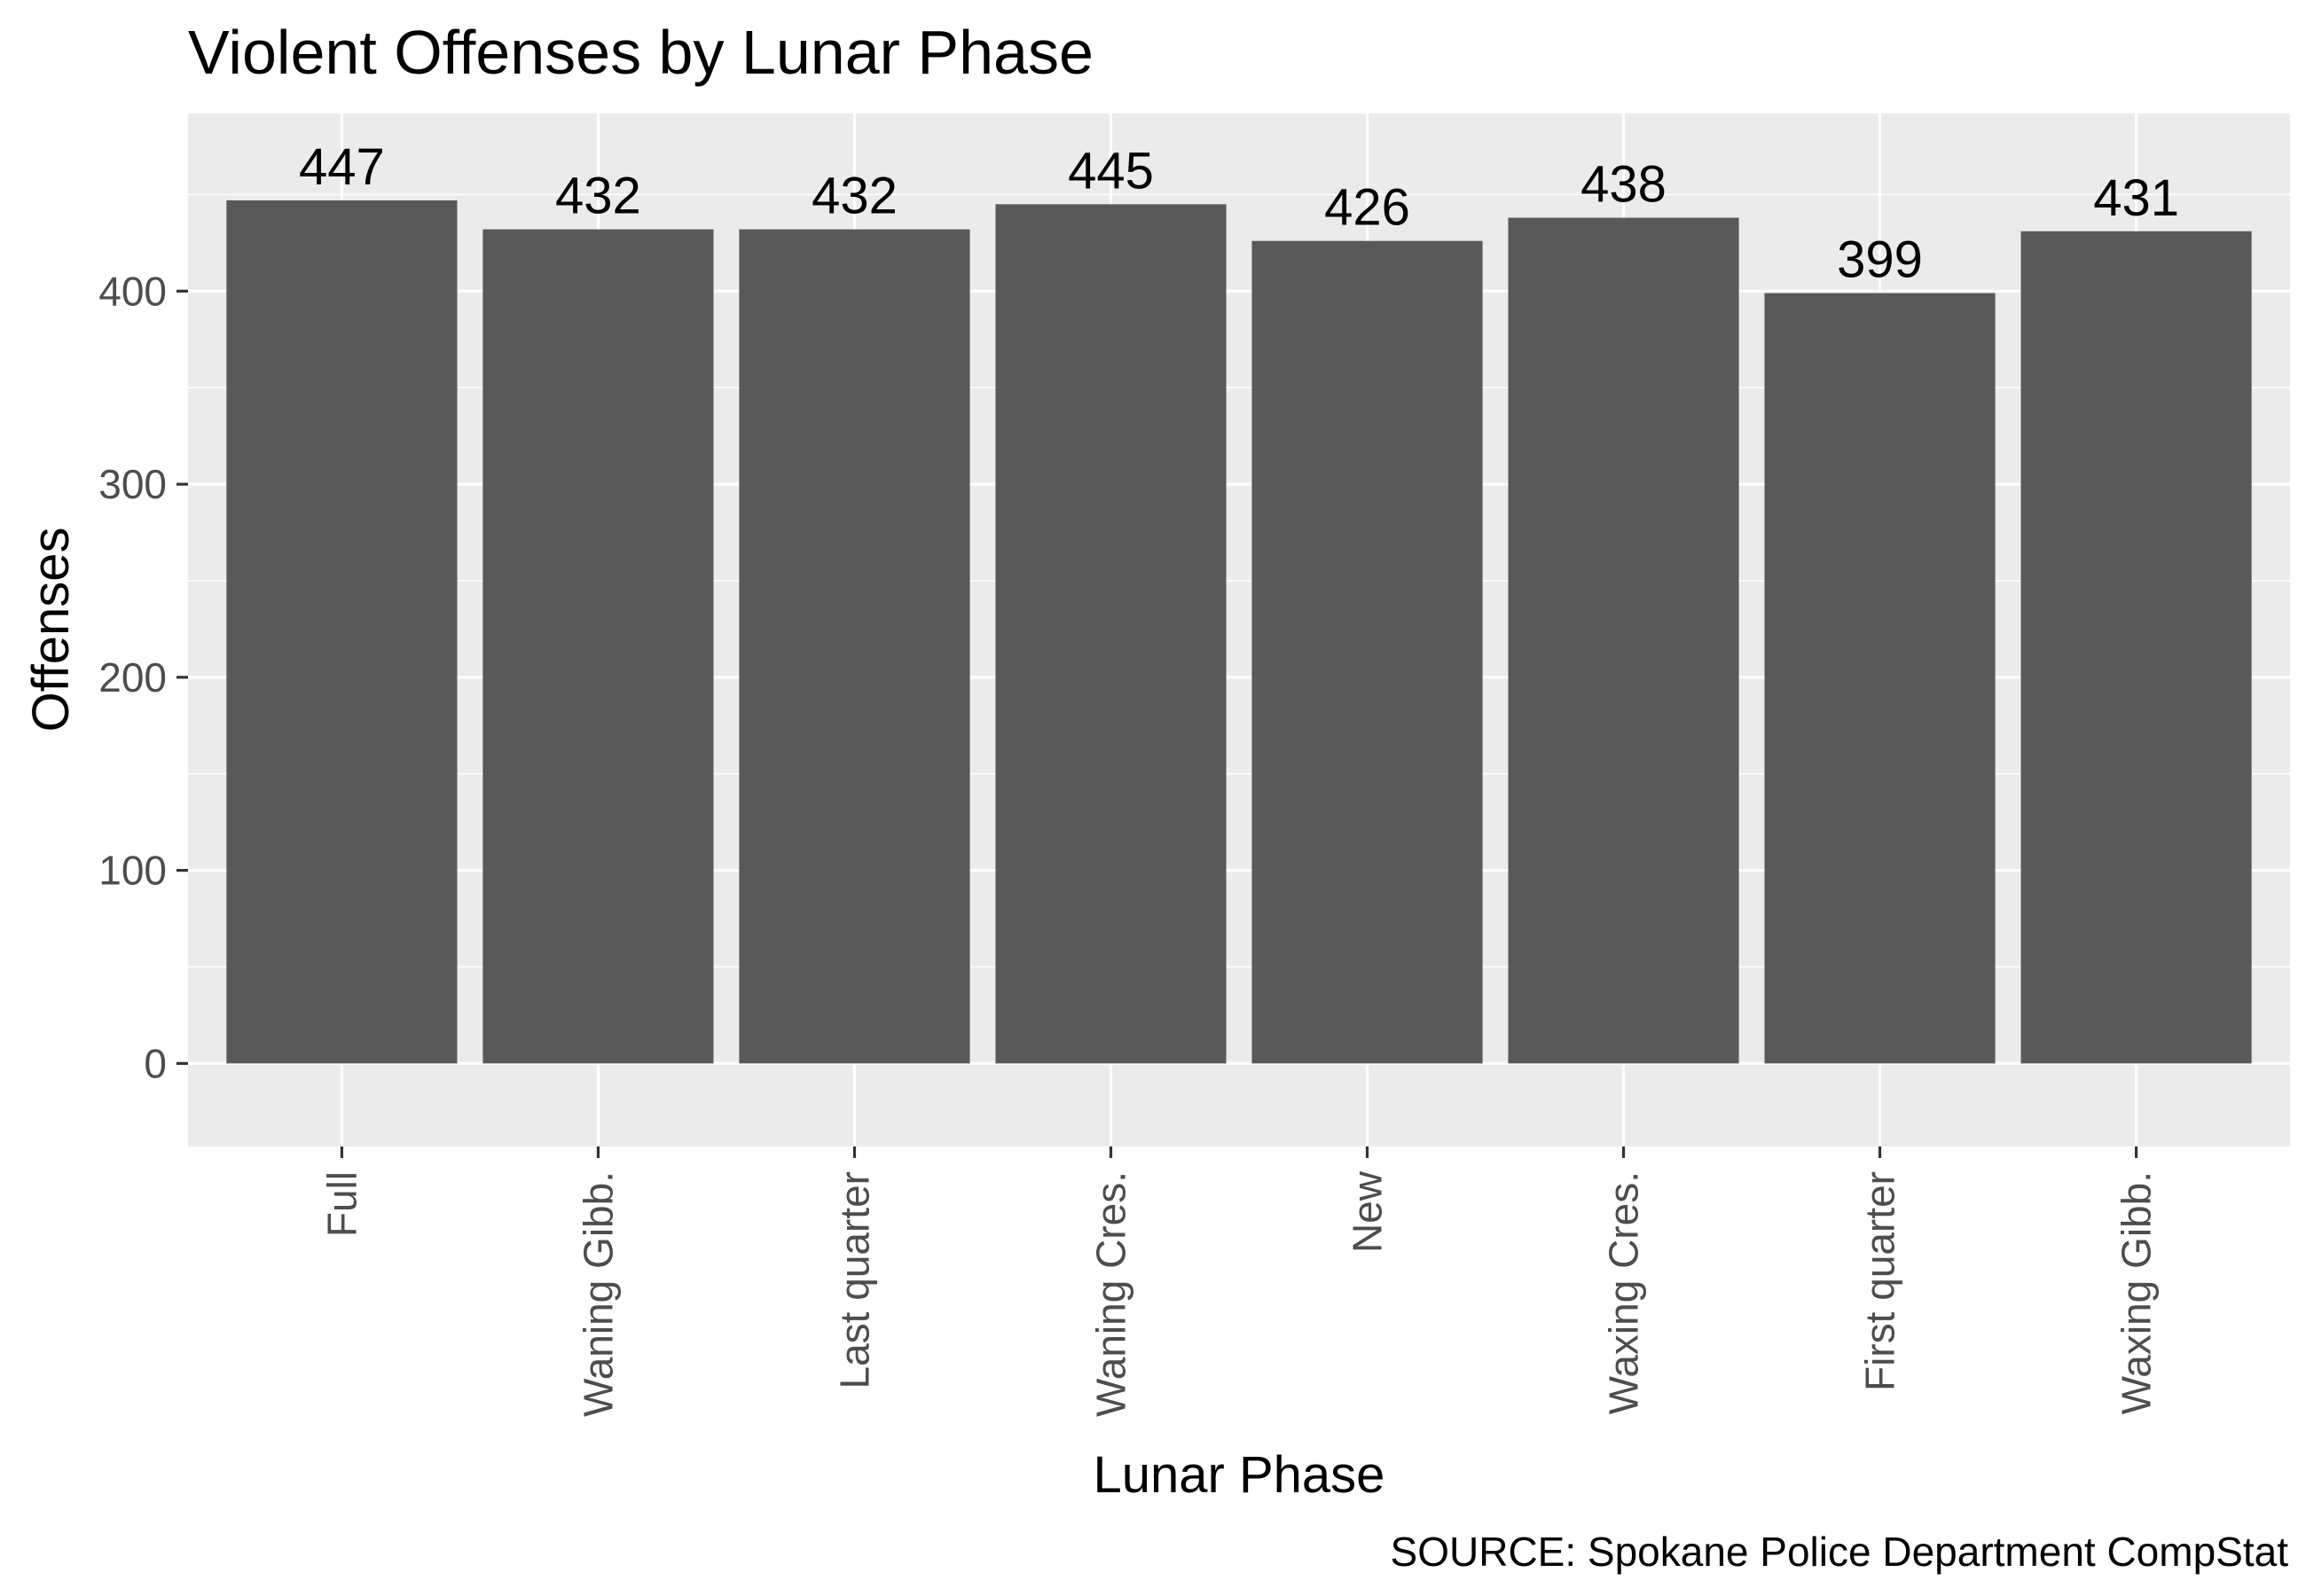 The image size is (2306, 1596). I want to click on x-tick-label: Waxing Gibb., so click(2137, 1293).